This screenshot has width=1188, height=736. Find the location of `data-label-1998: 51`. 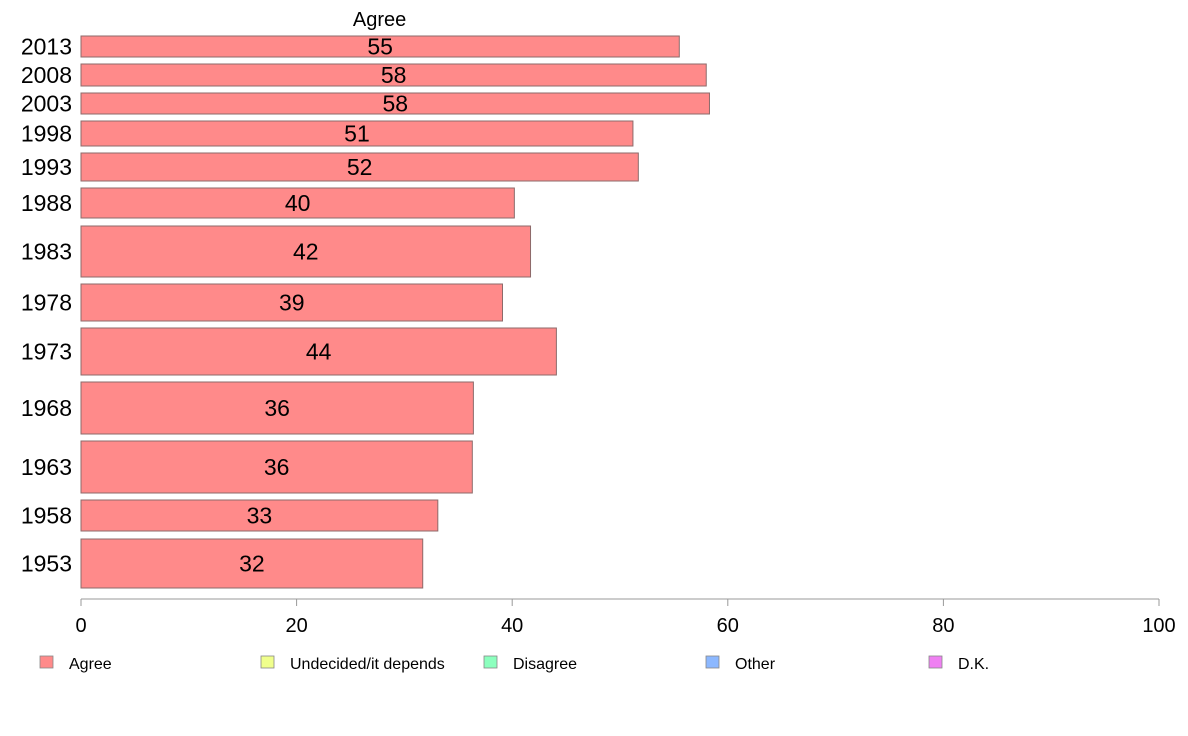

data-label-1998: 51 is located at coordinates (357, 134).